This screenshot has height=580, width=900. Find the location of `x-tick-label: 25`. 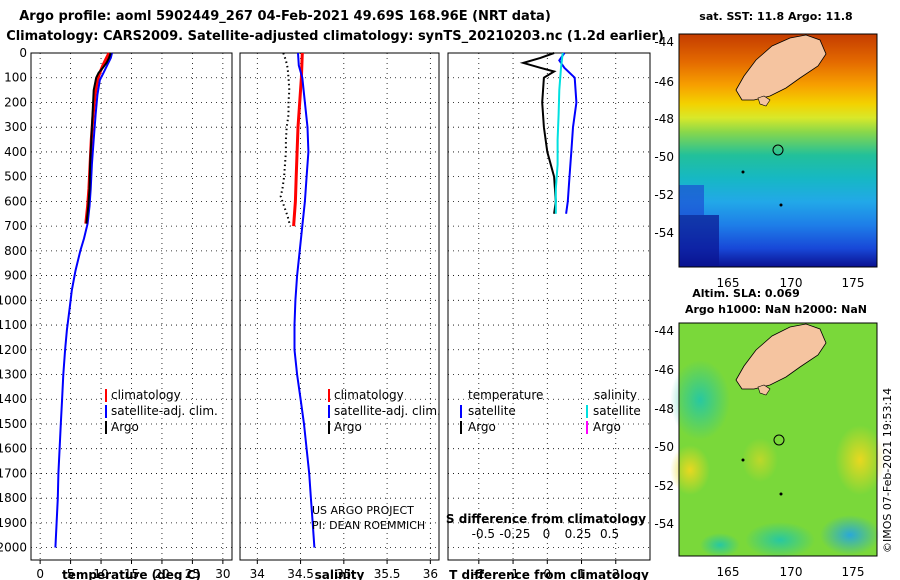

x-tick-label: 25 is located at coordinates (192, 573).